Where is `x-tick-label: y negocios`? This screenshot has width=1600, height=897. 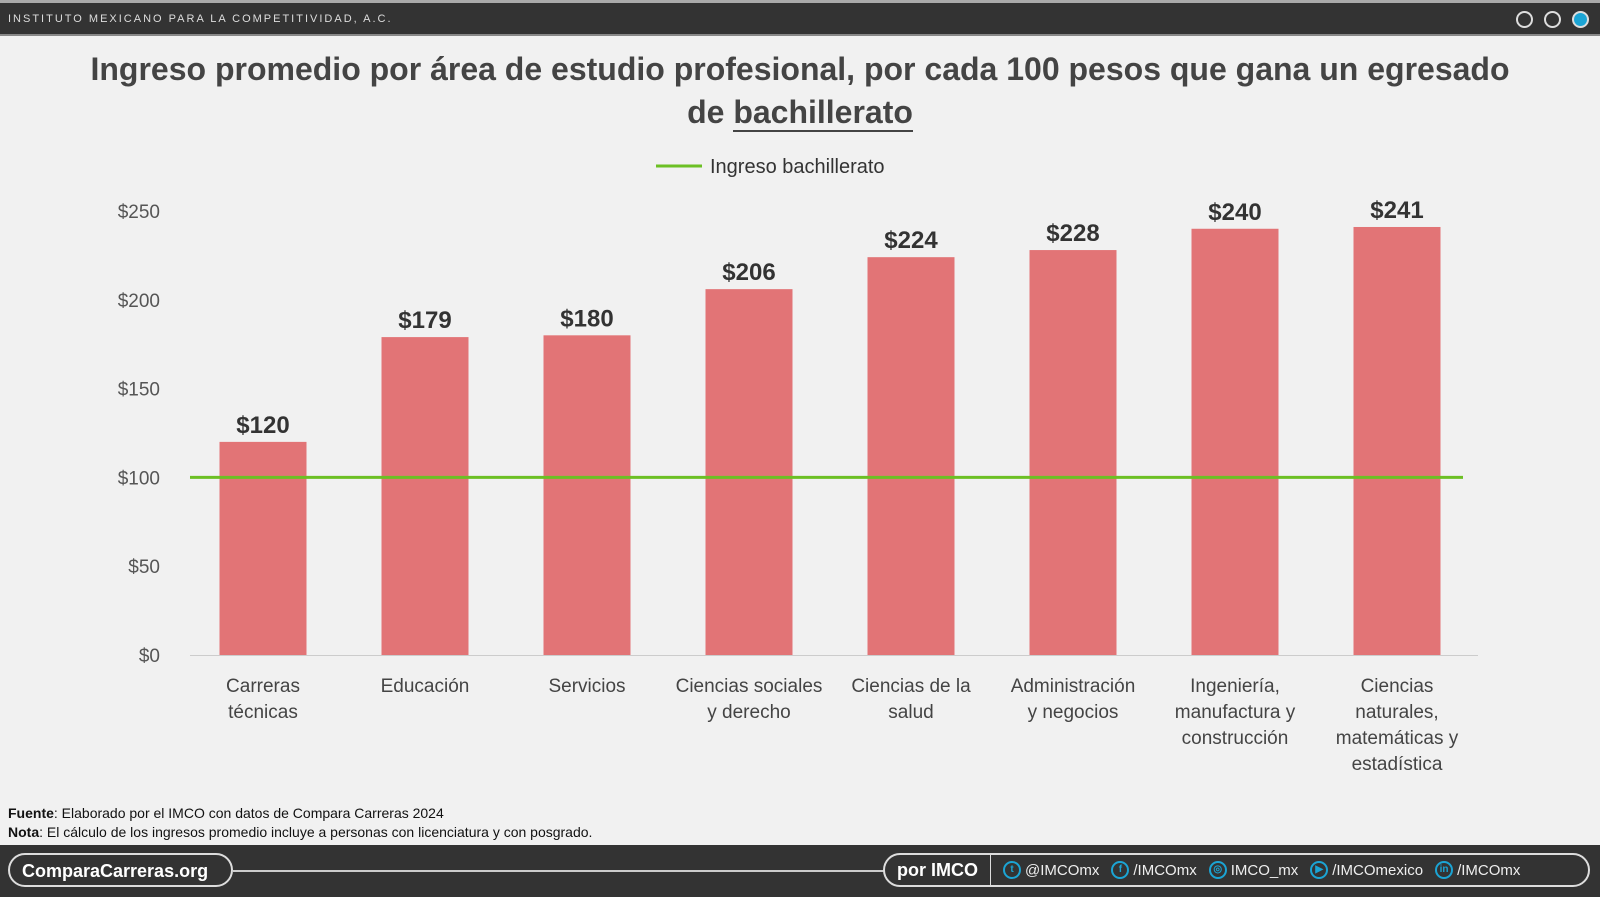 x-tick-label: y negocios is located at coordinates (1073, 712).